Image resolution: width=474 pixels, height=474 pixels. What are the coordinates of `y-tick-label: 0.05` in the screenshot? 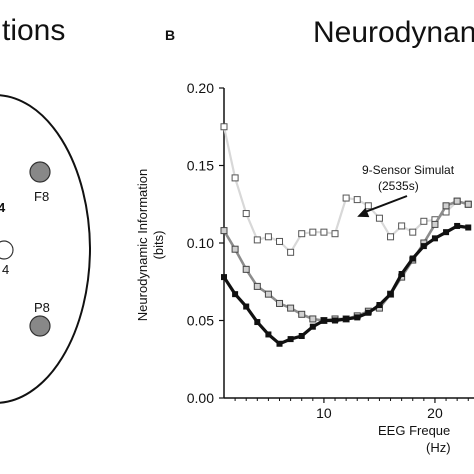 It's located at (200, 321).